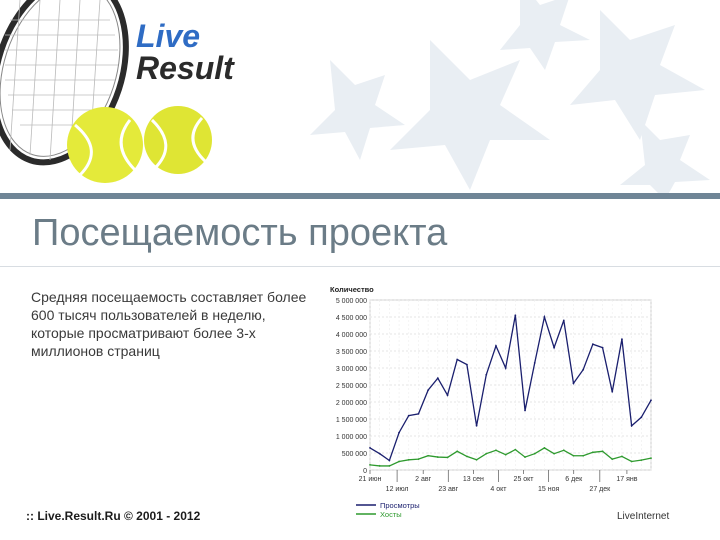 The image size is (720, 540). I want to click on page-title: Посещаемость проекта, so click(240, 233).